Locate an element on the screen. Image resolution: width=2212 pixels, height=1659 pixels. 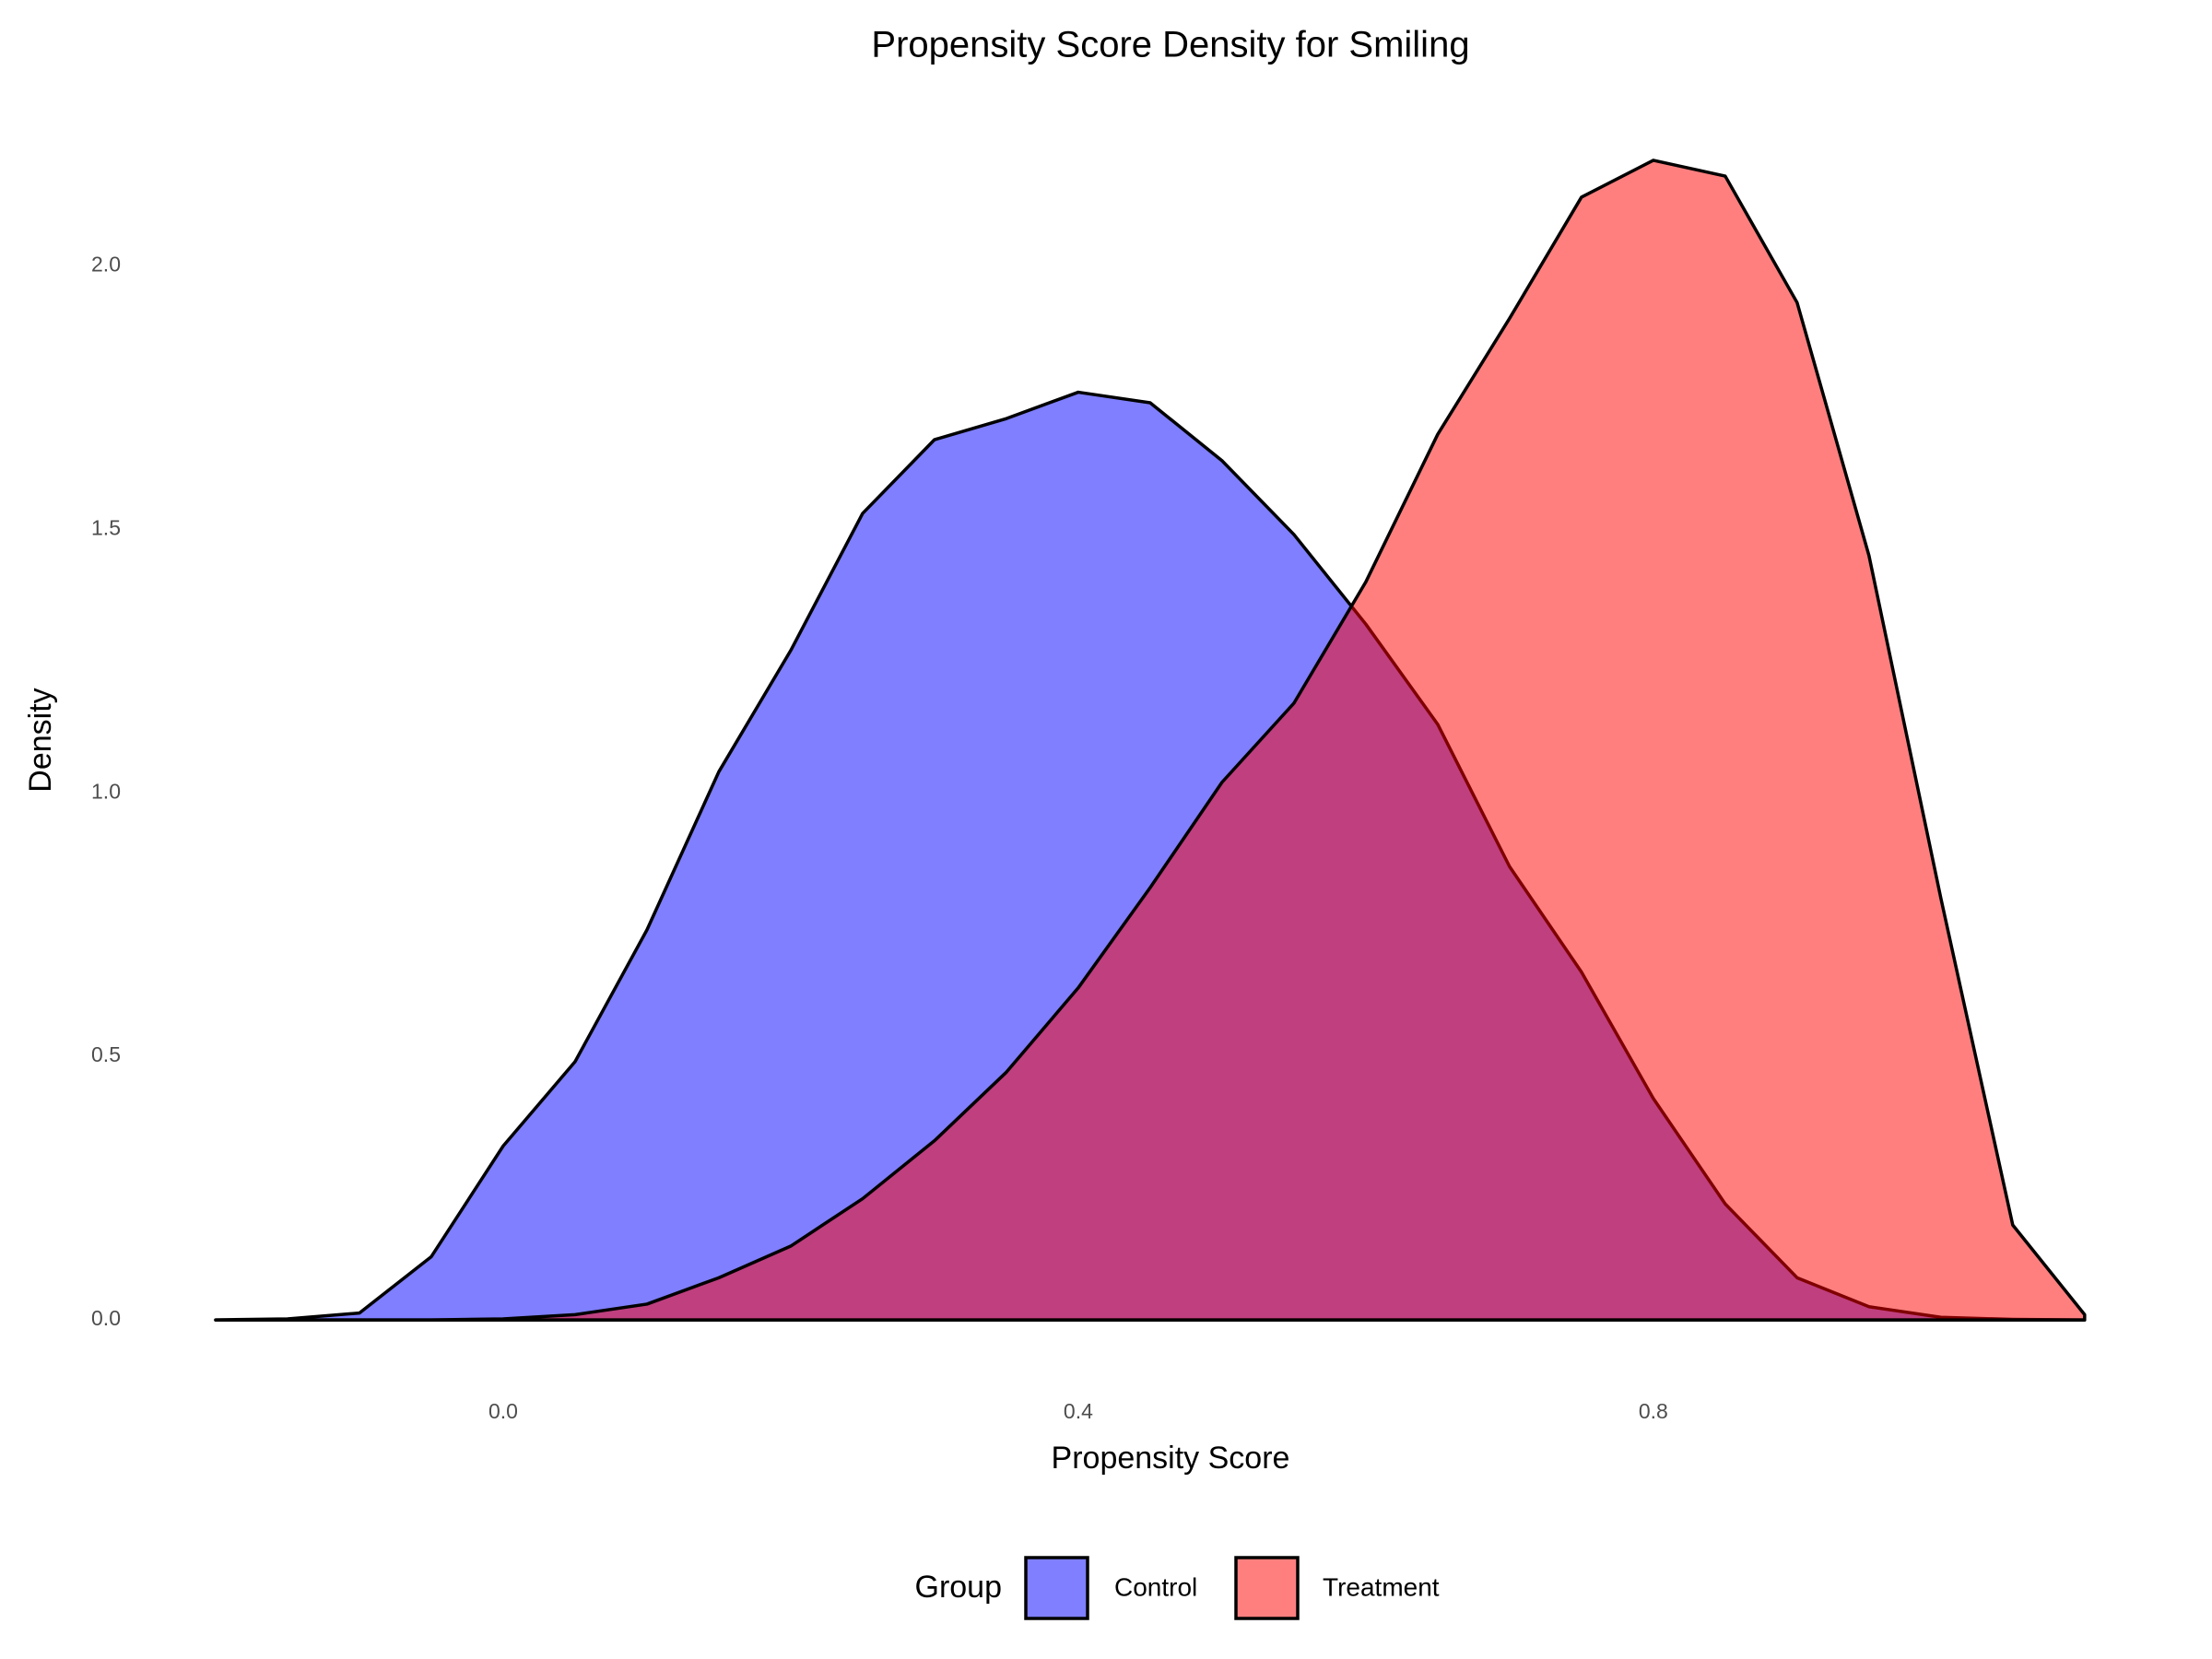
y-tick-label: 0.5 is located at coordinates (106, 1054).